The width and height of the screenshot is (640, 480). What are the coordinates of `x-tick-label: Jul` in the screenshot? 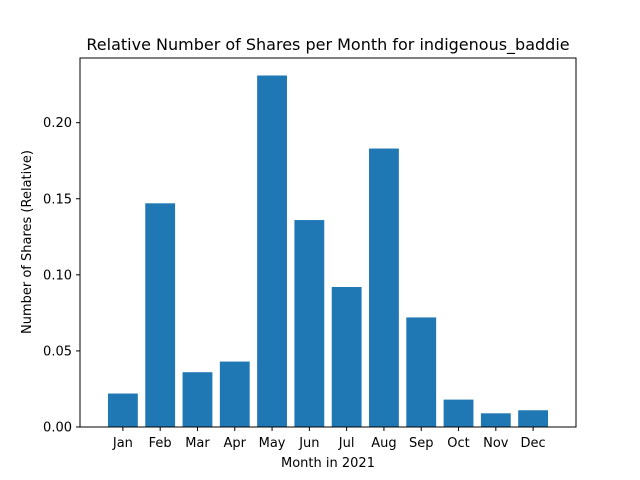 It's located at (346, 443).